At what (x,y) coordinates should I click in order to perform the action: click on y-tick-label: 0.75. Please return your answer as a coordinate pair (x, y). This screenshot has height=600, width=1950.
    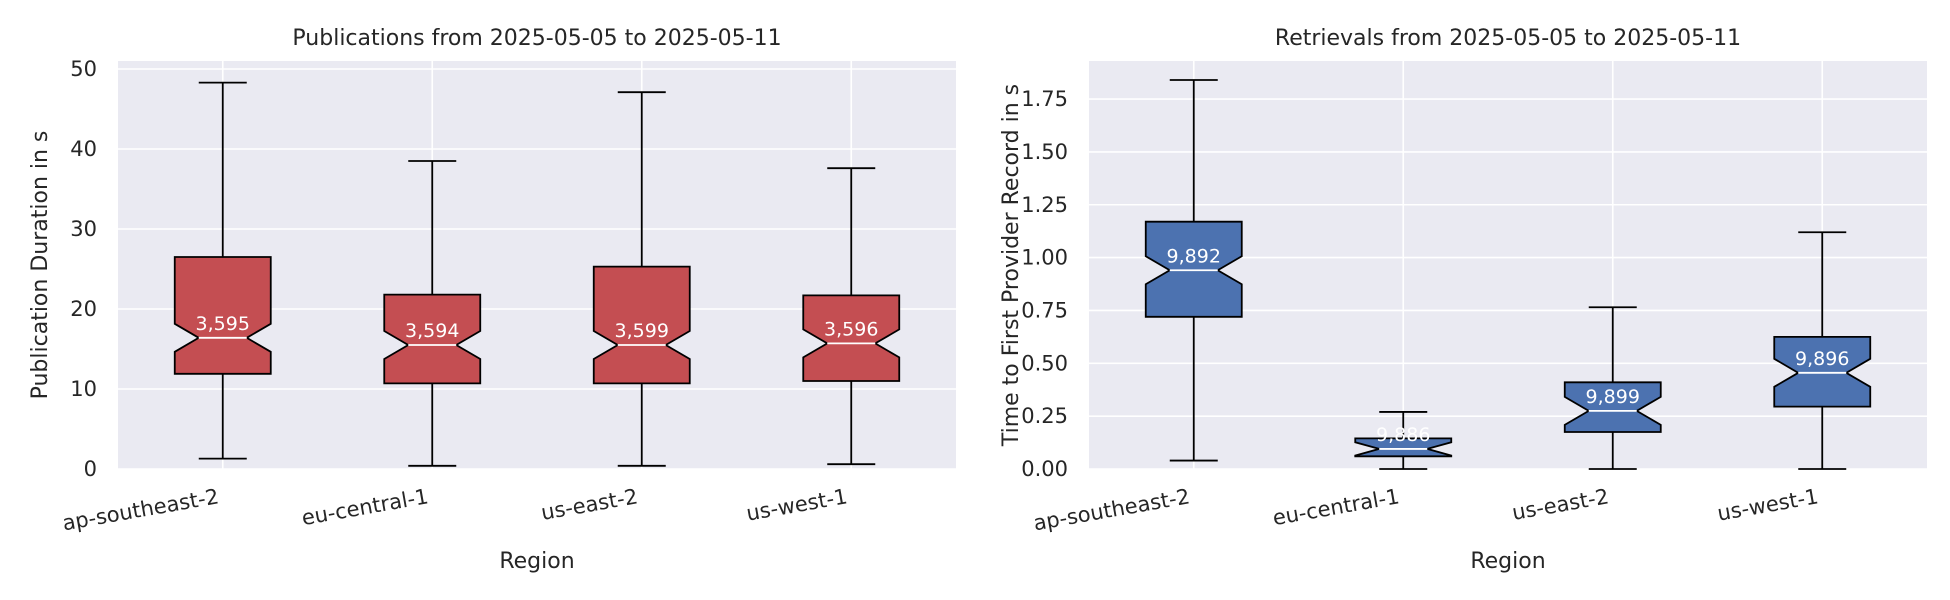
    Looking at the image, I should click on (1044, 310).